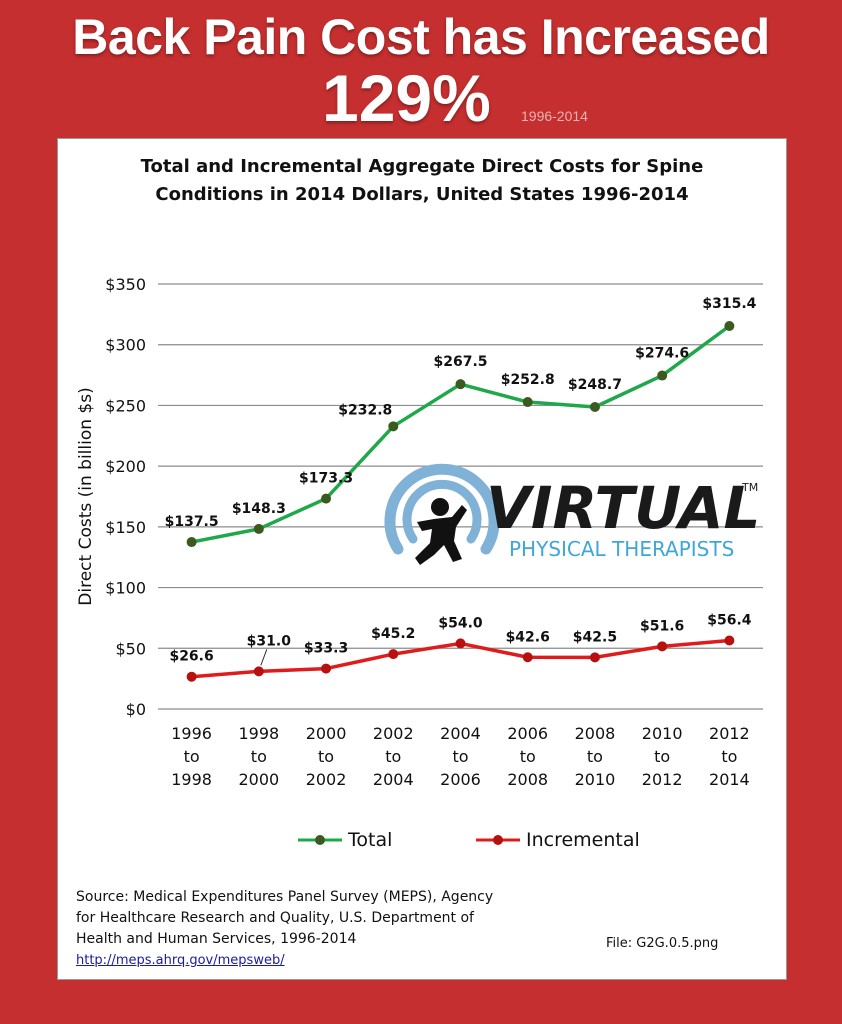 The image size is (842, 1024). I want to click on data-label-total: $173.3, so click(326, 479).